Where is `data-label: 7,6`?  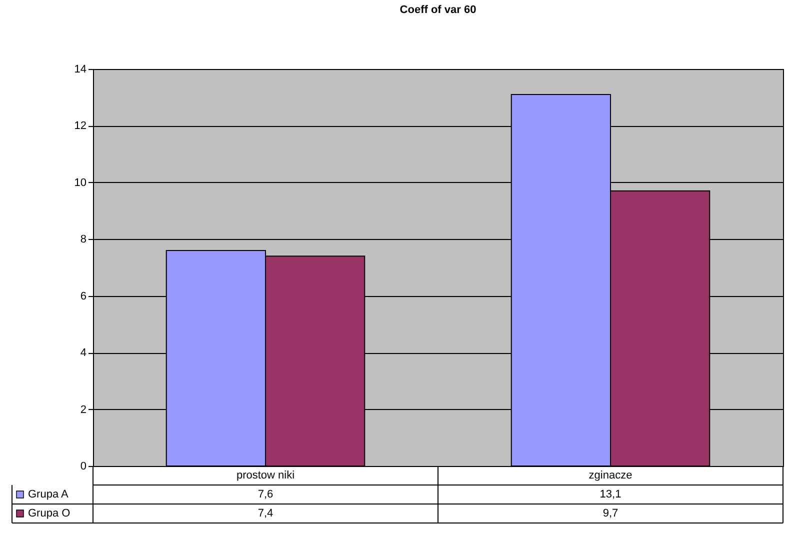
data-label: 7,6 is located at coordinates (266, 494).